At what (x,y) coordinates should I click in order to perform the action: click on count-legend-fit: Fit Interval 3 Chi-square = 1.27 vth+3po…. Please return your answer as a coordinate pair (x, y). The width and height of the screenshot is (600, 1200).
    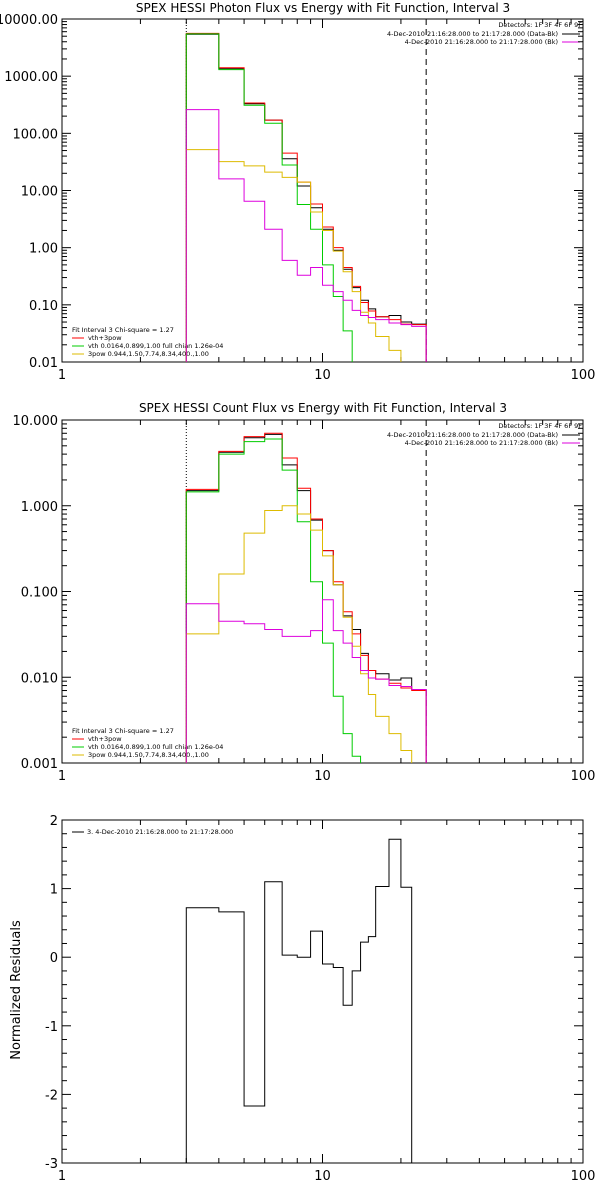
    Looking at the image, I should click on (147, 743).